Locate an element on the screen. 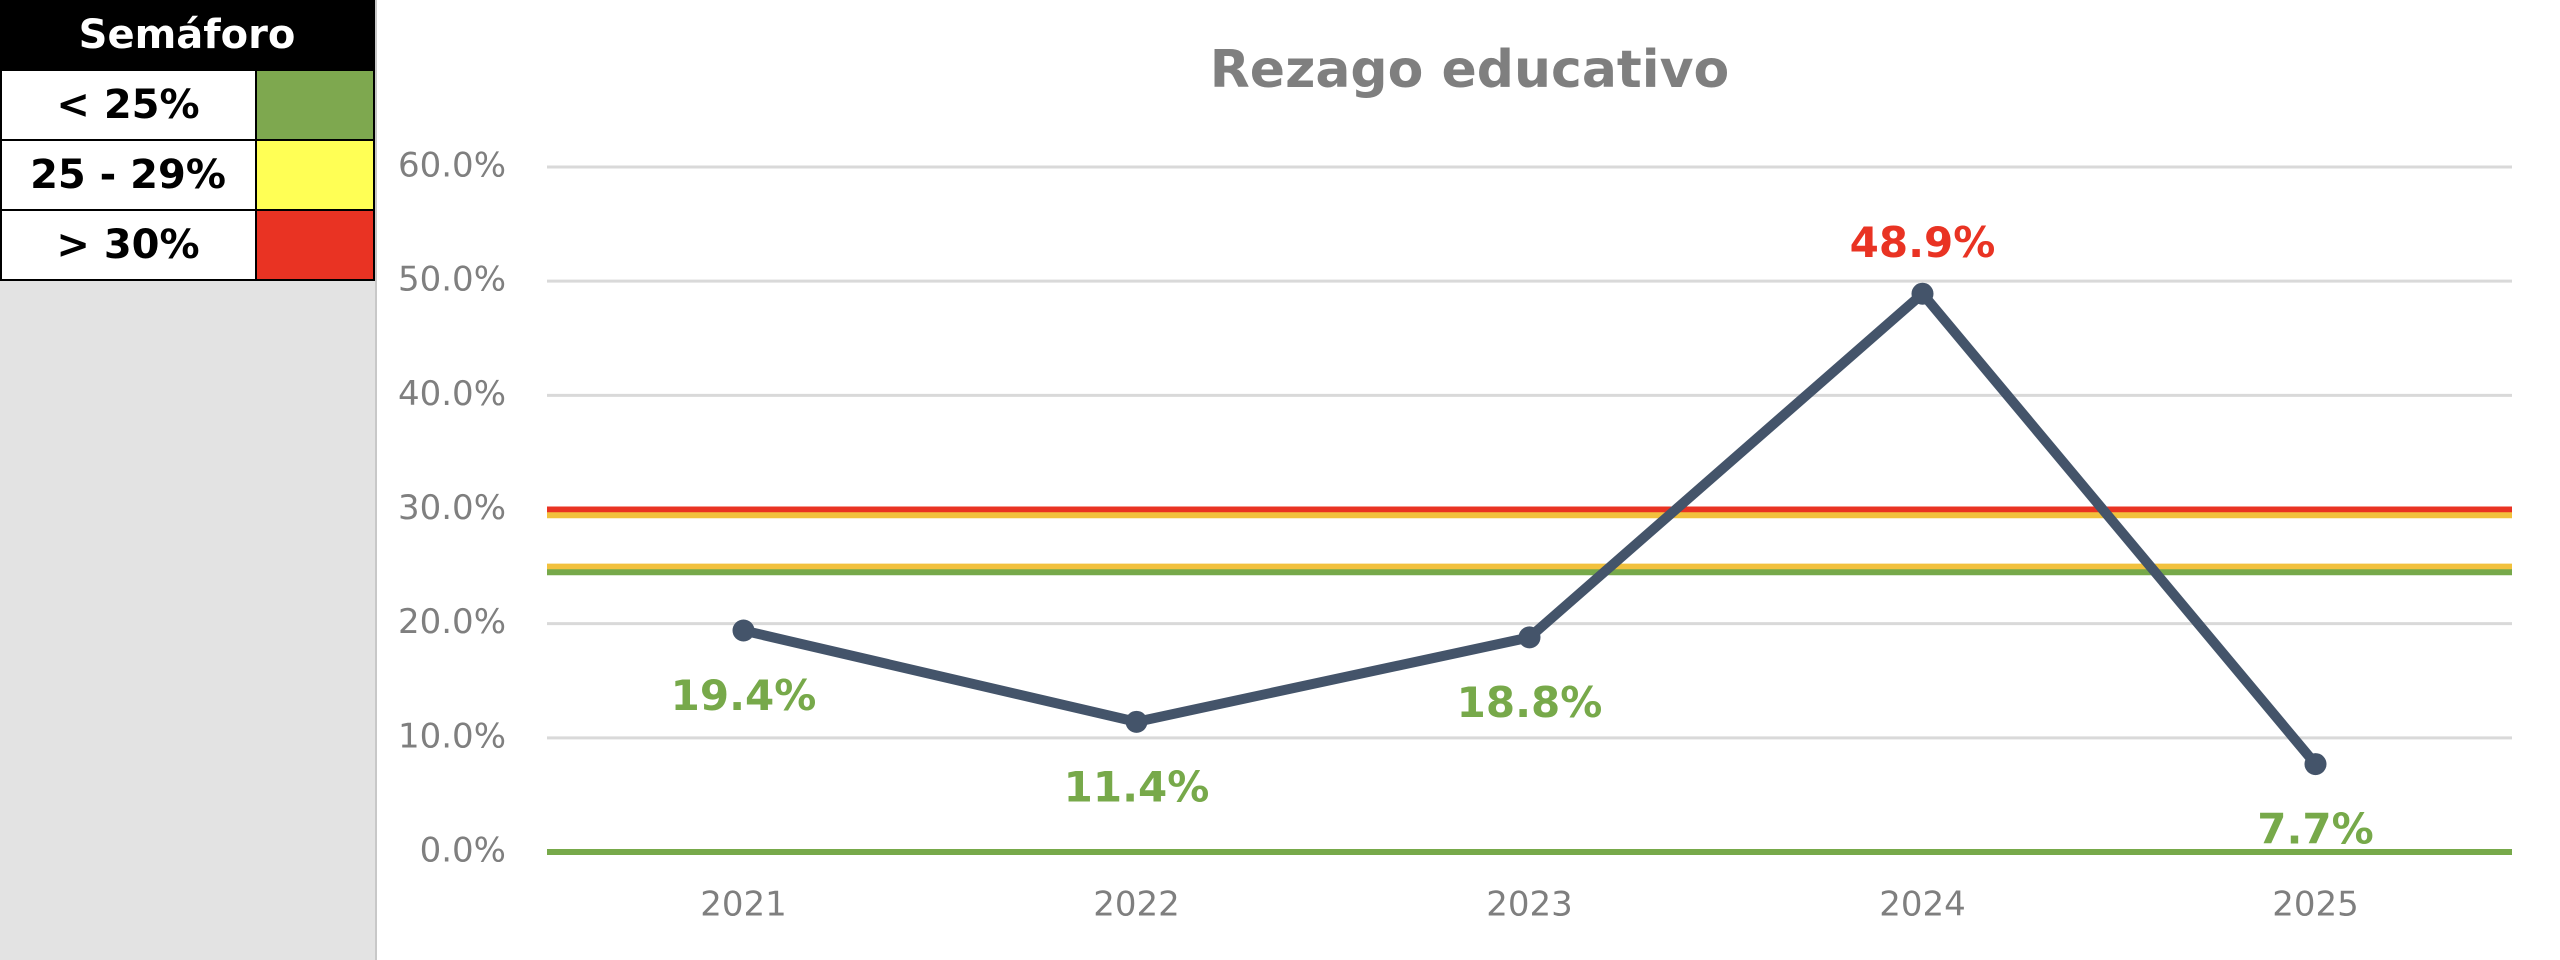 The width and height of the screenshot is (2560, 960). table-label: 25 - 29% is located at coordinates (128, 175).